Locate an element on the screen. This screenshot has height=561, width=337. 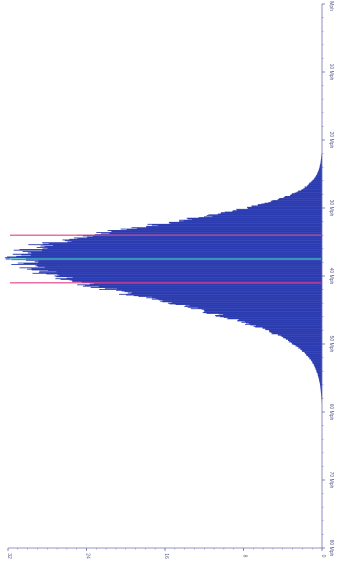
x-tick-label: 20 Mph is located at coordinates (331, 140).